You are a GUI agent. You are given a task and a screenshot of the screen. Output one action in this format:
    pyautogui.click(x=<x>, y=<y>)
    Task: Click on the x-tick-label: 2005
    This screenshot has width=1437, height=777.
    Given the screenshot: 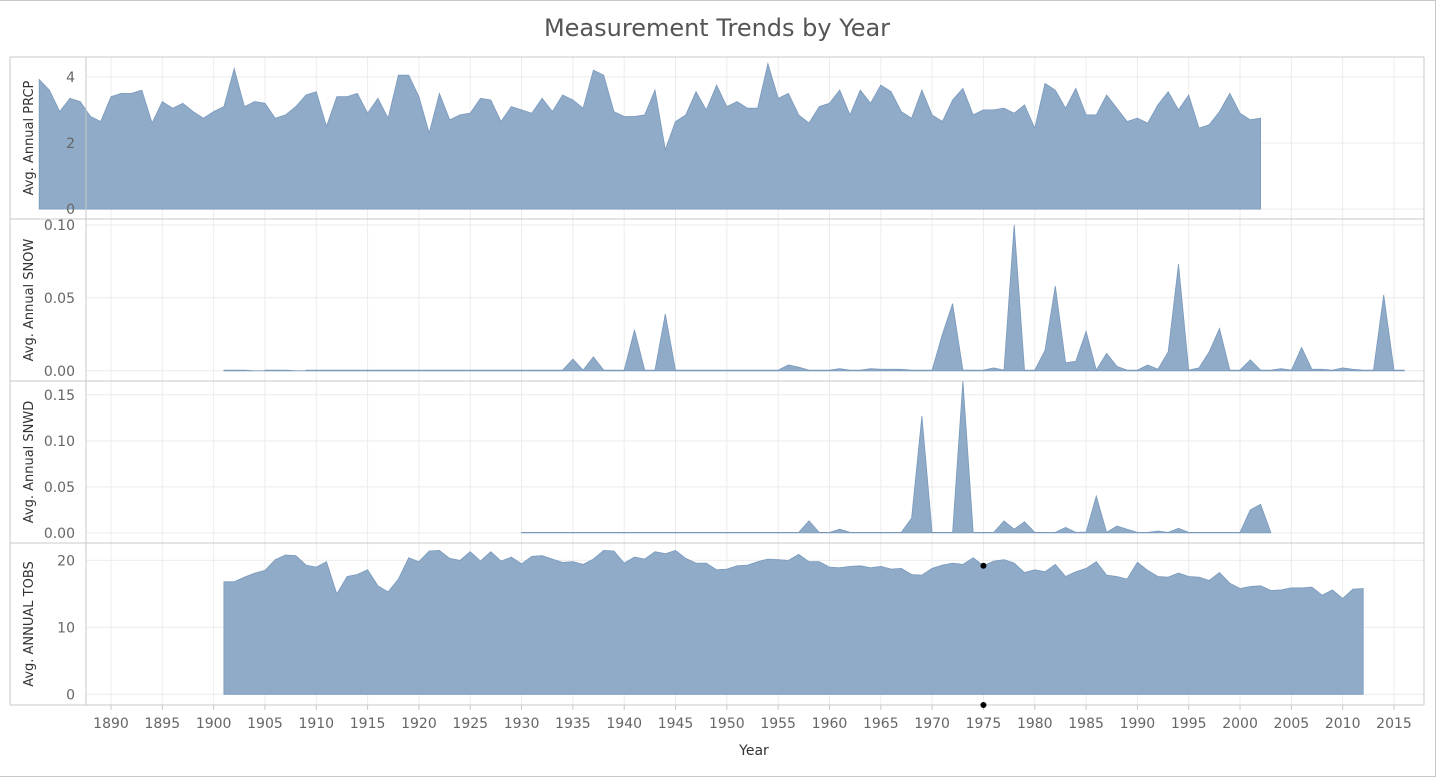 What is the action you would take?
    pyautogui.click(x=1292, y=724)
    